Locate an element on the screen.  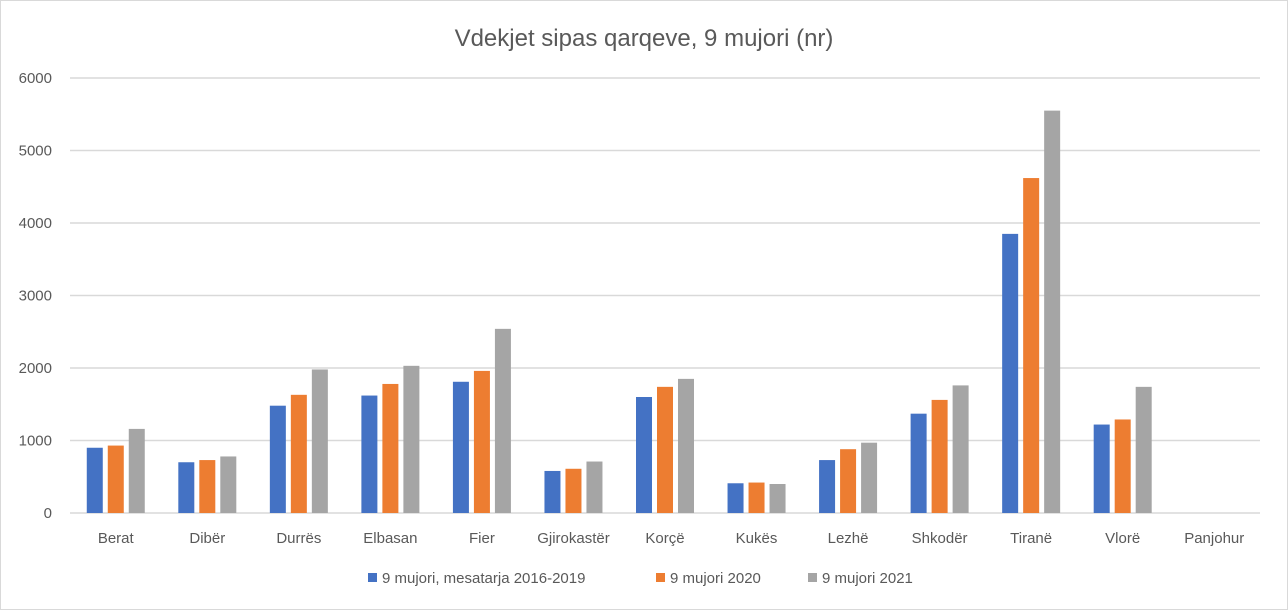
bar-vlorë-series-1 is located at coordinates (1122, 466).